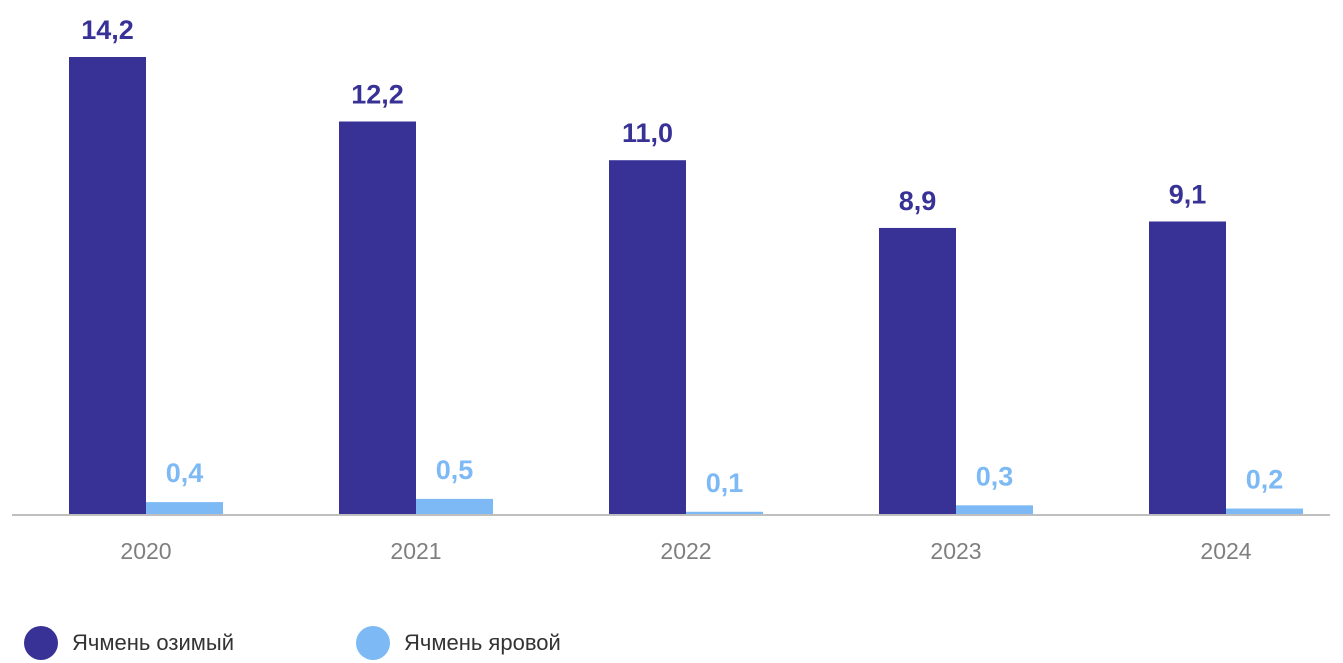 This screenshot has height=663, width=1343. Describe the element at coordinates (107, 30) in the screenshot. I see `value-label-2020-series-0: 14,2` at that location.